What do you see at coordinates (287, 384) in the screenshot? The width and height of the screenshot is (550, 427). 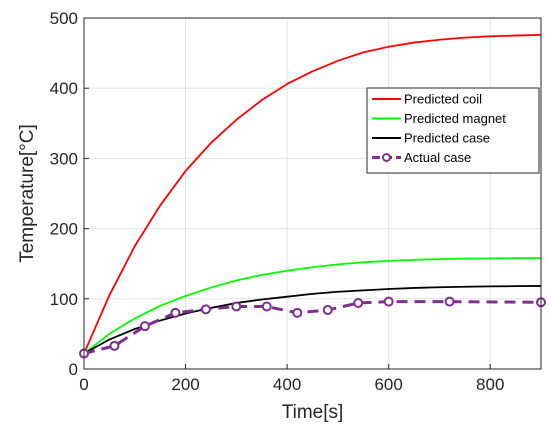 I see `x-tick-label: 400` at bounding box center [287, 384].